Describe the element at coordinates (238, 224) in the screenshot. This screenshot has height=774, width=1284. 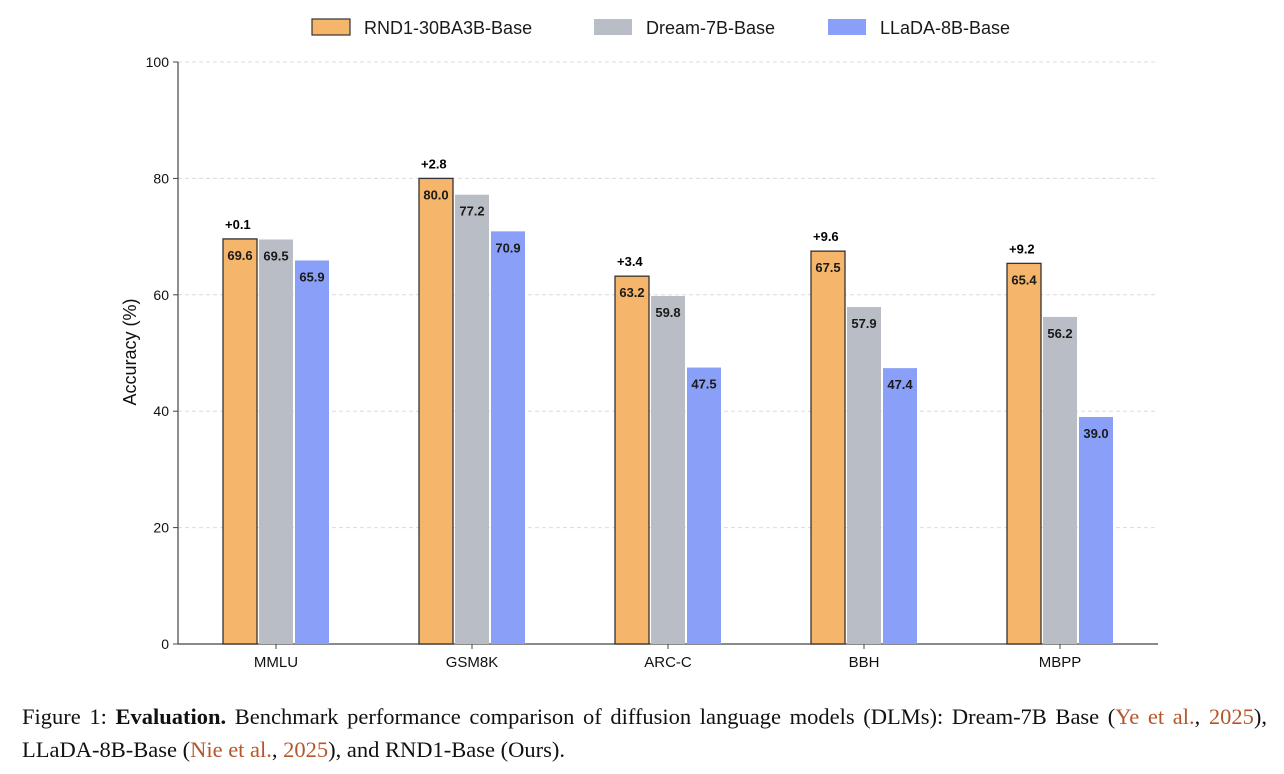
I see `delta-annotation: +0.1` at that location.